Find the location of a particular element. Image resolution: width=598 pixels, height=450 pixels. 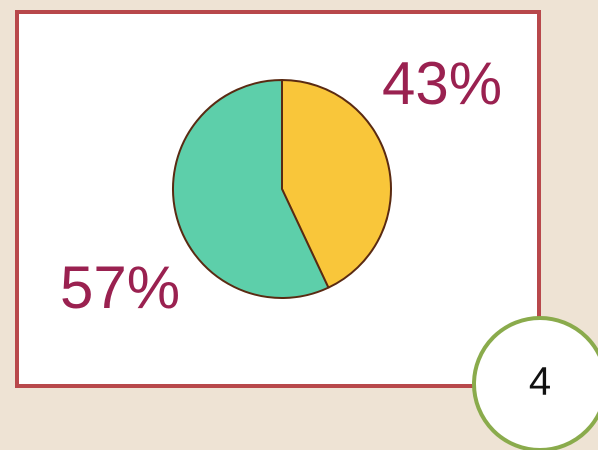

value-label: 43% is located at coordinates (442, 83).